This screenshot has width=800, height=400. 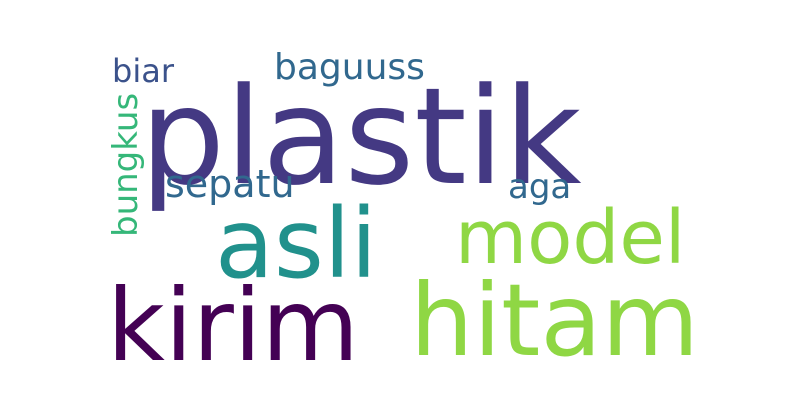 What do you see at coordinates (349, 67) in the screenshot?
I see `word-baguuss: baguuss` at bounding box center [349, 67].